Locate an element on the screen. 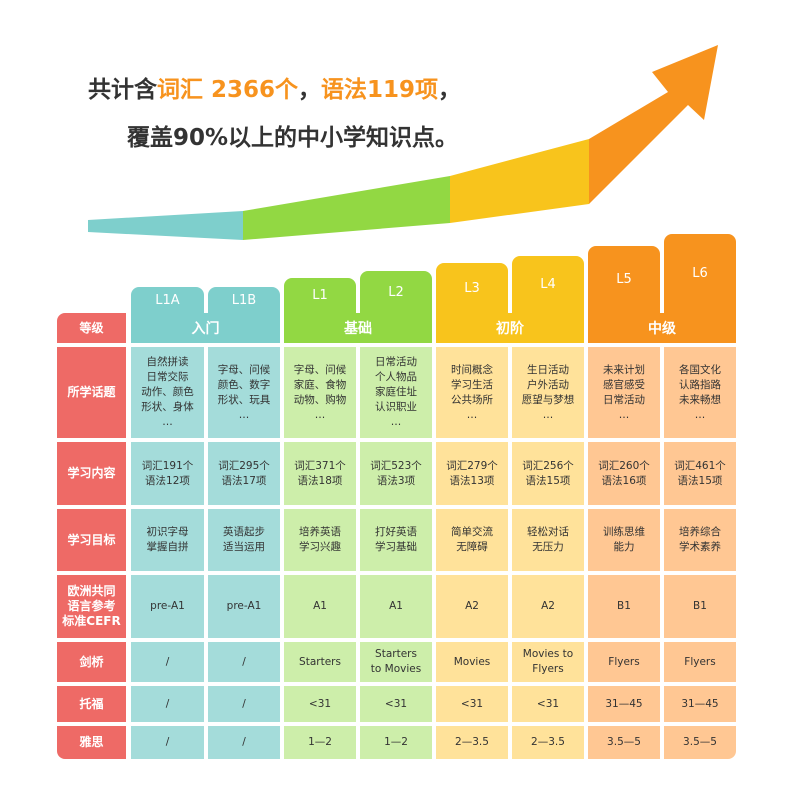 This screenshot has width=800, height=800. row-label-goals: 学习目标 is located at coordinates (91, 540).